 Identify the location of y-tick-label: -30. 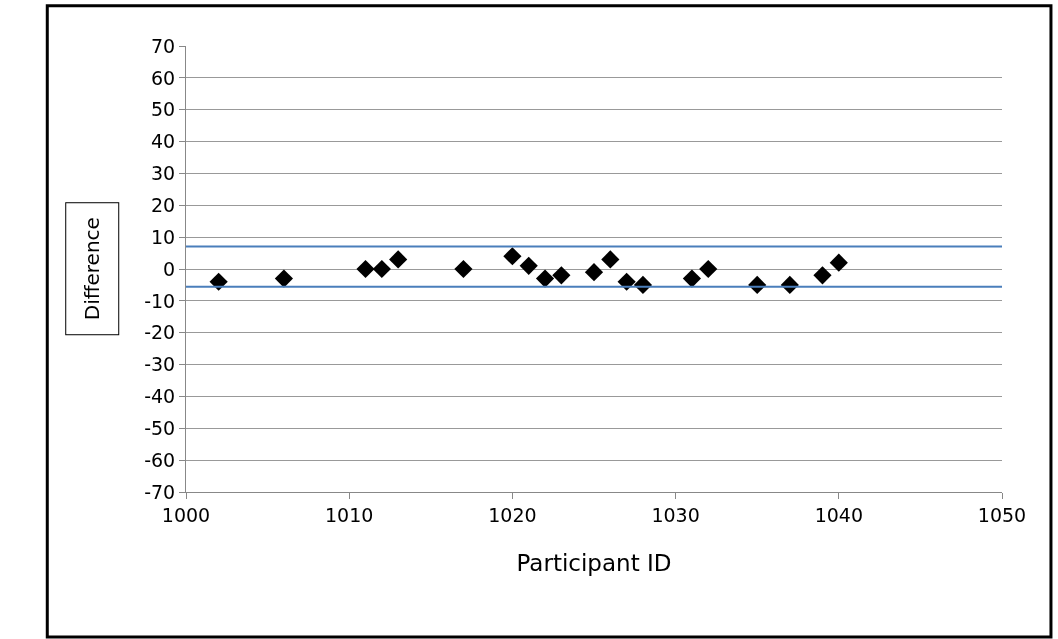
(160, 364).